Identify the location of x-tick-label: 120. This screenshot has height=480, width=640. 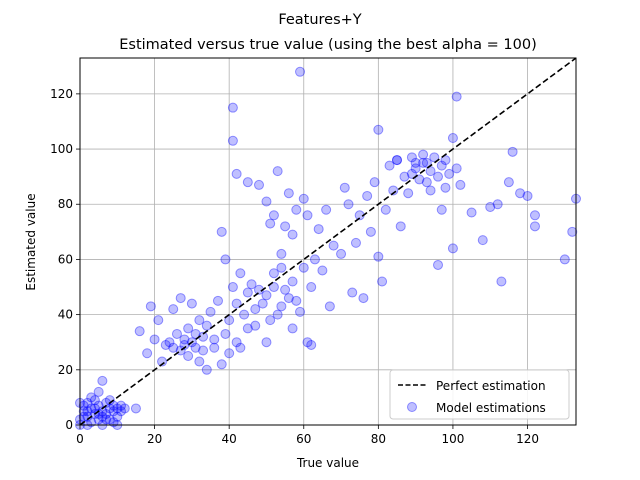
(527, 439).